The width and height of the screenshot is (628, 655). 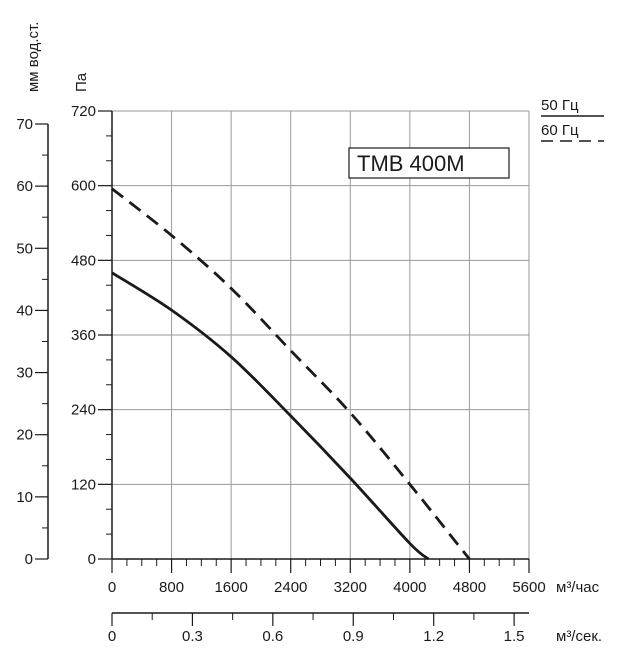 I want to click on x2-tick-label: 0, so click(x=112, y=636).